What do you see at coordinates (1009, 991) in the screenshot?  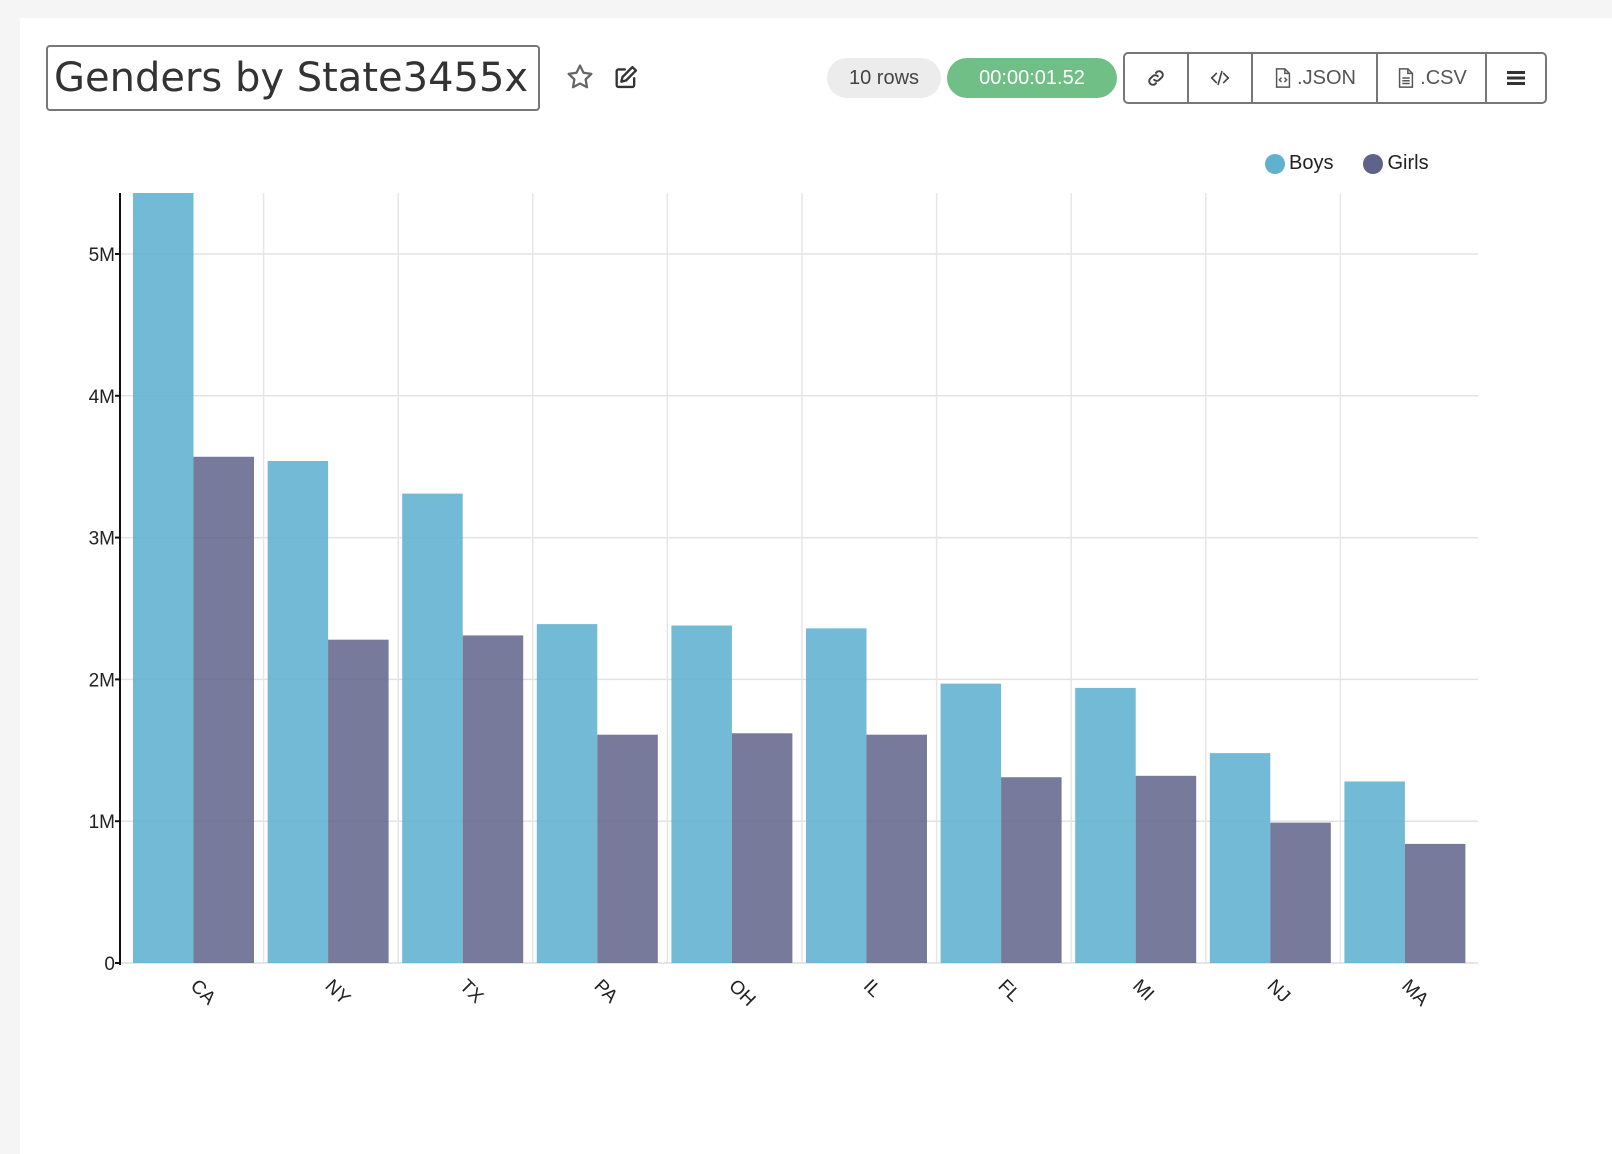 I see `x-tick-label: FL` at bounding box center [1009, 991].